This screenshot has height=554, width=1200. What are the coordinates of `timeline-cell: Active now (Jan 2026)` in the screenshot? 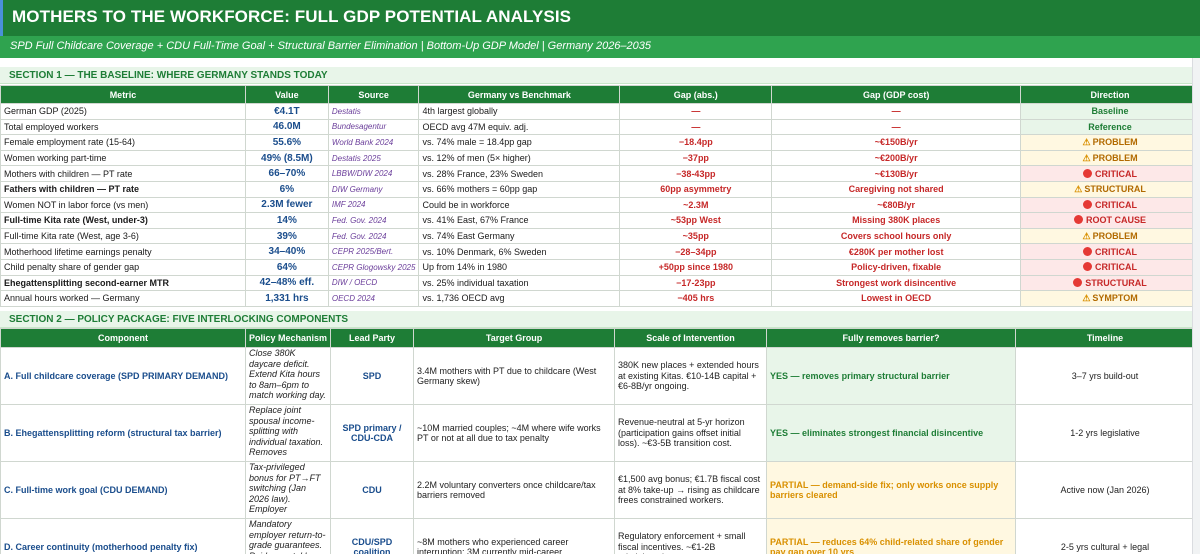 It's located at (1105, 490).